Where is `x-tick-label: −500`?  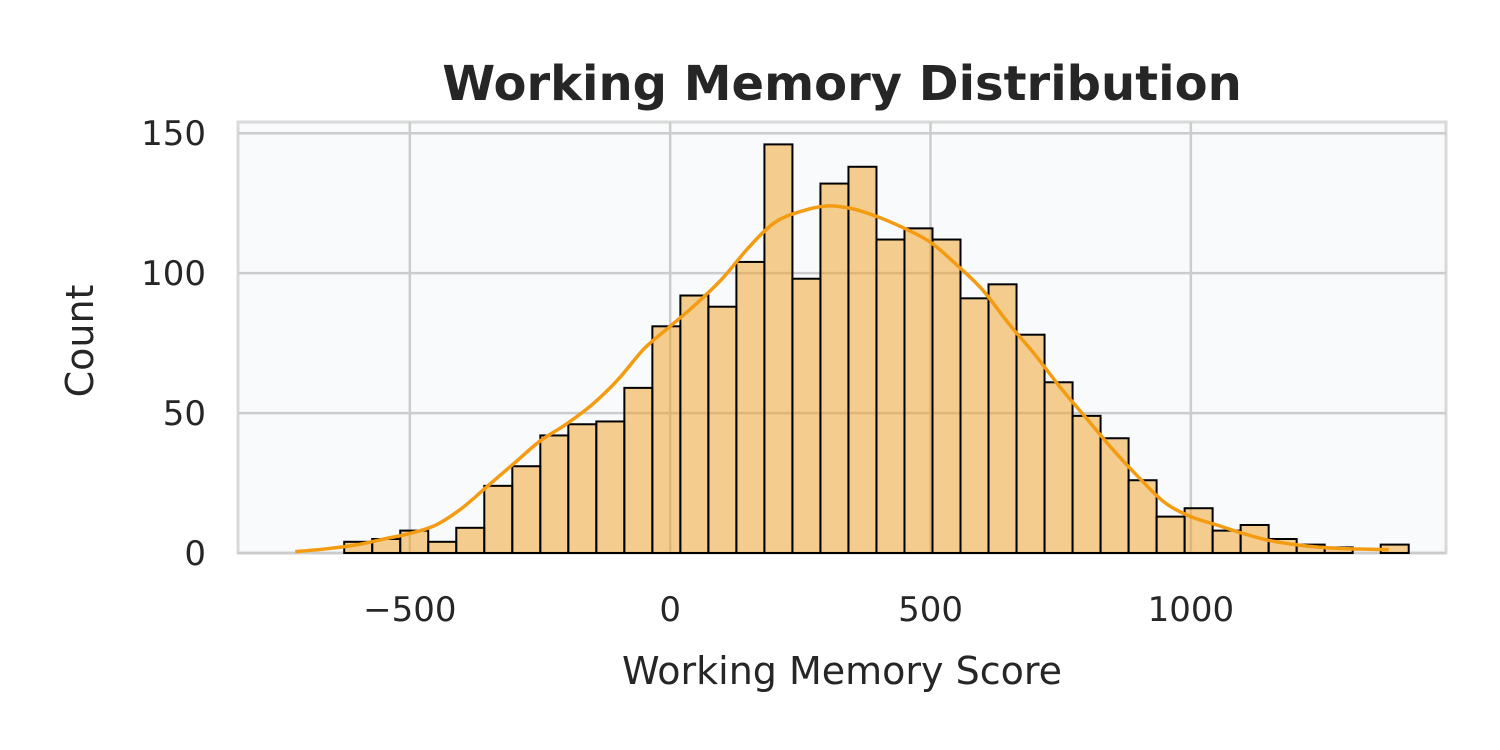
x-tick-label: −500 is located at coordinates (409, 610).